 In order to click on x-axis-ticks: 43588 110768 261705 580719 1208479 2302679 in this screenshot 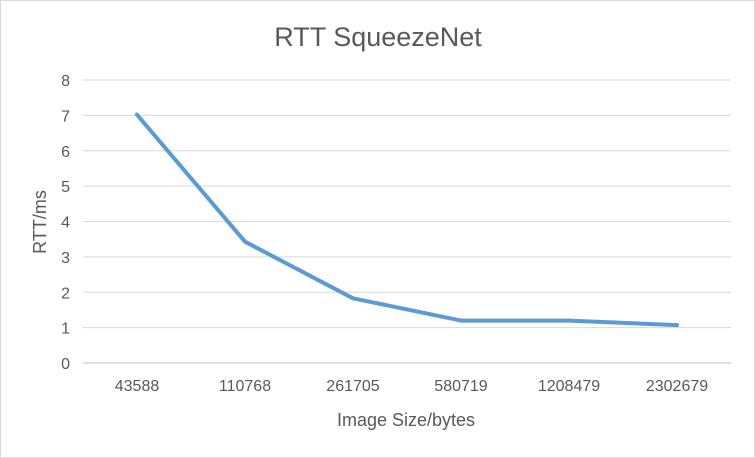, I will do `click(411, 386)`.